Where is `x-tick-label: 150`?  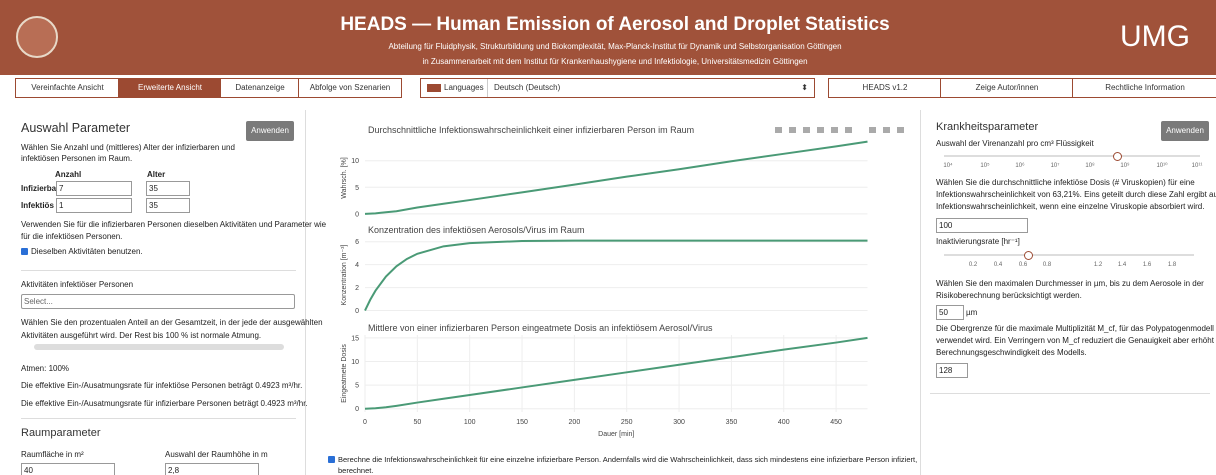
x-tick-label: 150 is located at coordinates (522, 422).